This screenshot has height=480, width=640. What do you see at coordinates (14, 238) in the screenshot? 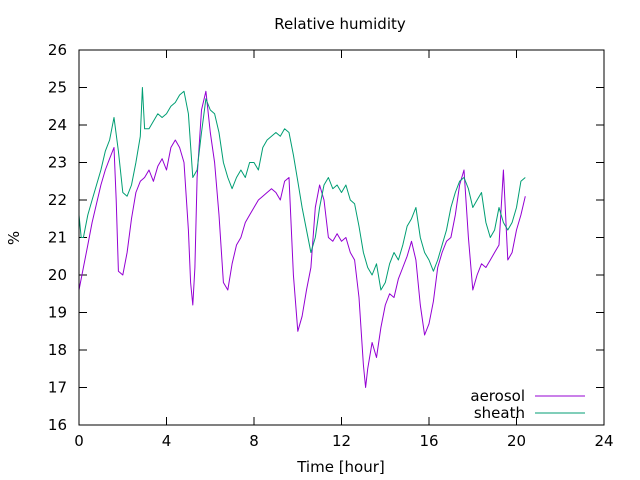
I see `y-axis-label: %` at bounding box center [14, 238].